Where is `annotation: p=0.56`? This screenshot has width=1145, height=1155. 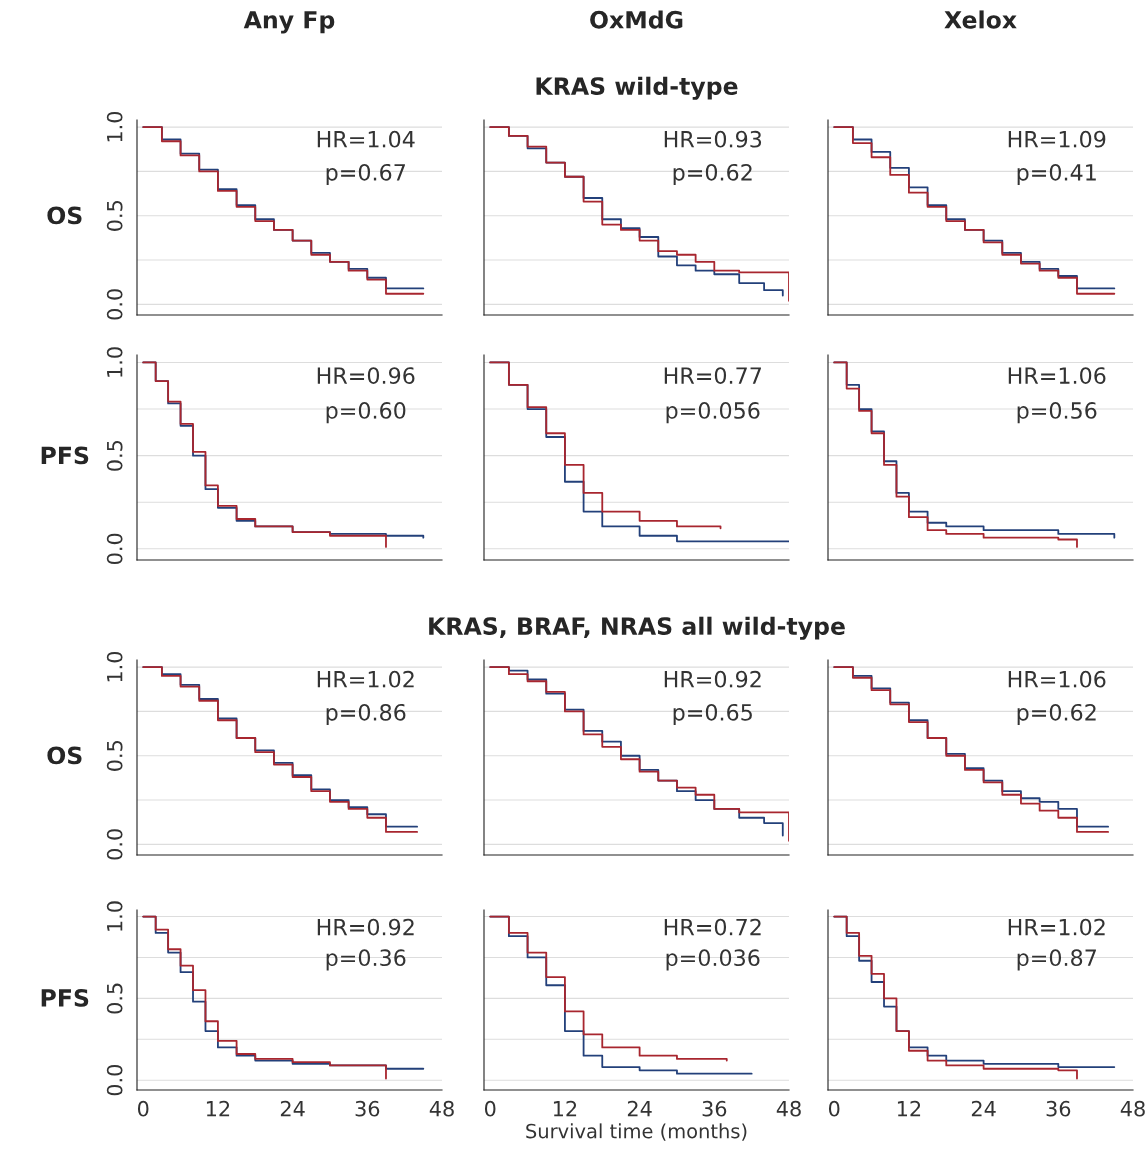 annotation: p=0.56 is located at coordinates (1057, 413).